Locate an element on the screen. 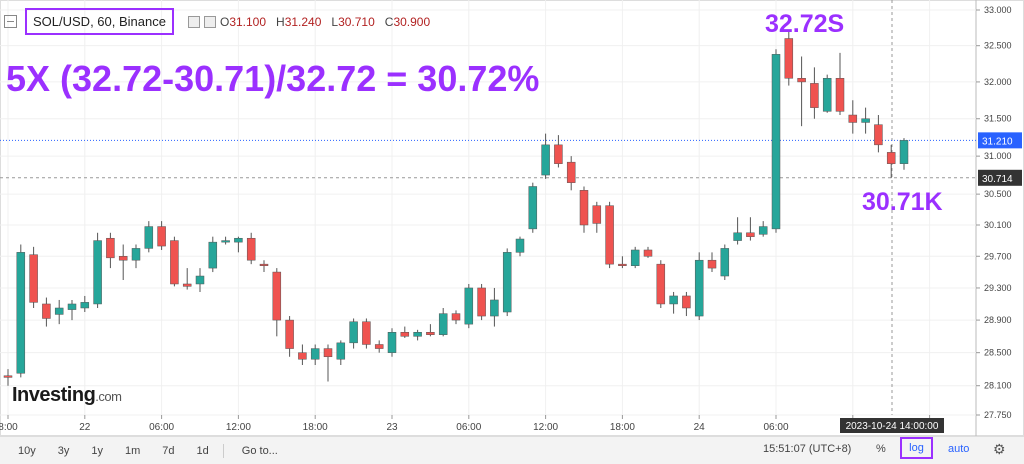 The height and width of the screenshot is (464, 1024). timeframe-7d: 7d is located at coordinates (168, 450).